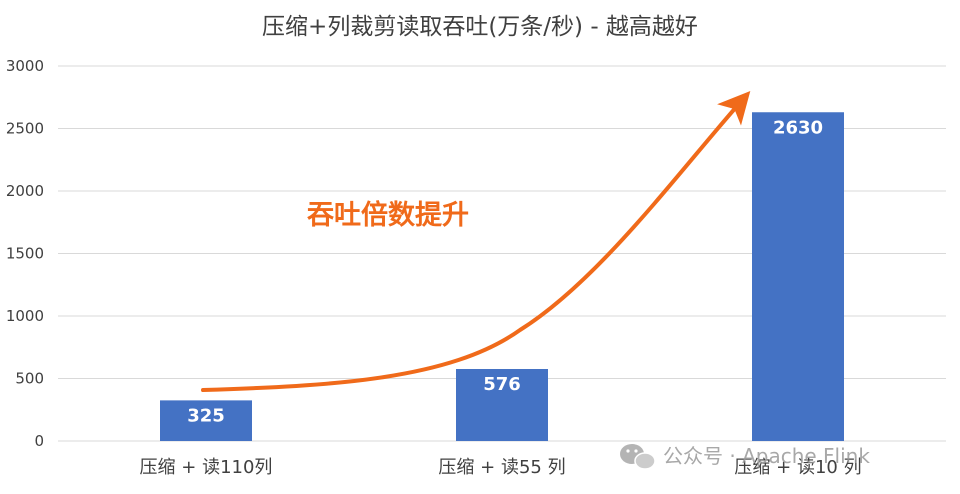 Image resolution: width=960 pixels, height=494 pixels. I want to click on y-tick-label: 500, so click(29, 379).